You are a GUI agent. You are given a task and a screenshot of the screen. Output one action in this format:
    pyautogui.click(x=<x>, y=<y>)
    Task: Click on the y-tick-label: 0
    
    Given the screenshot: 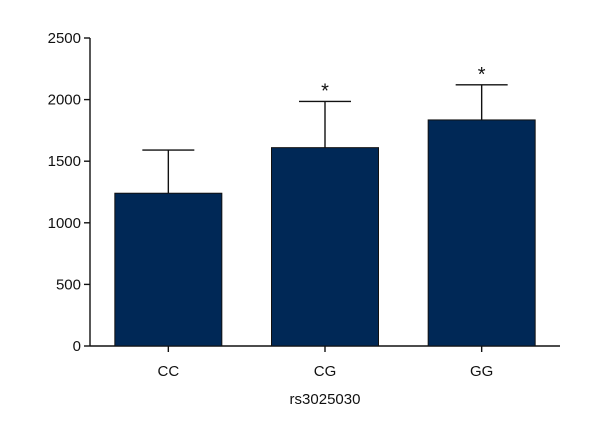 What is the action you would take?
    pyautogui.click(x=77, y=346)
    